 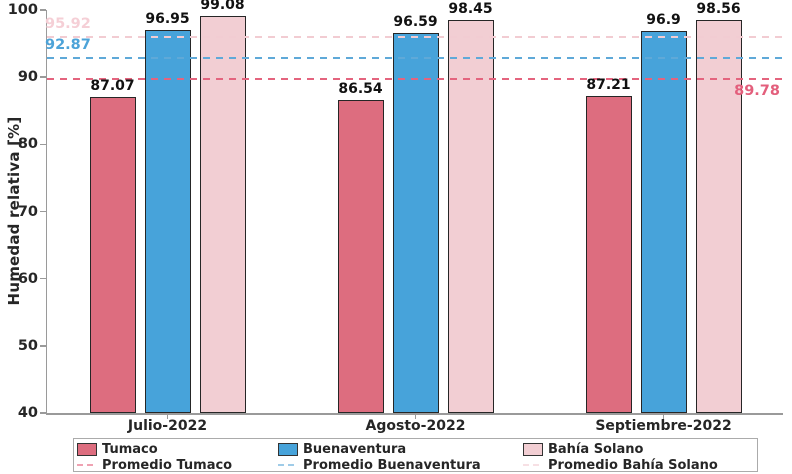 What do you see at coordinates (415, 78) in the screenshot?
I see `avg-line-Promedio Tumaco` at bounding box center [415, 78].